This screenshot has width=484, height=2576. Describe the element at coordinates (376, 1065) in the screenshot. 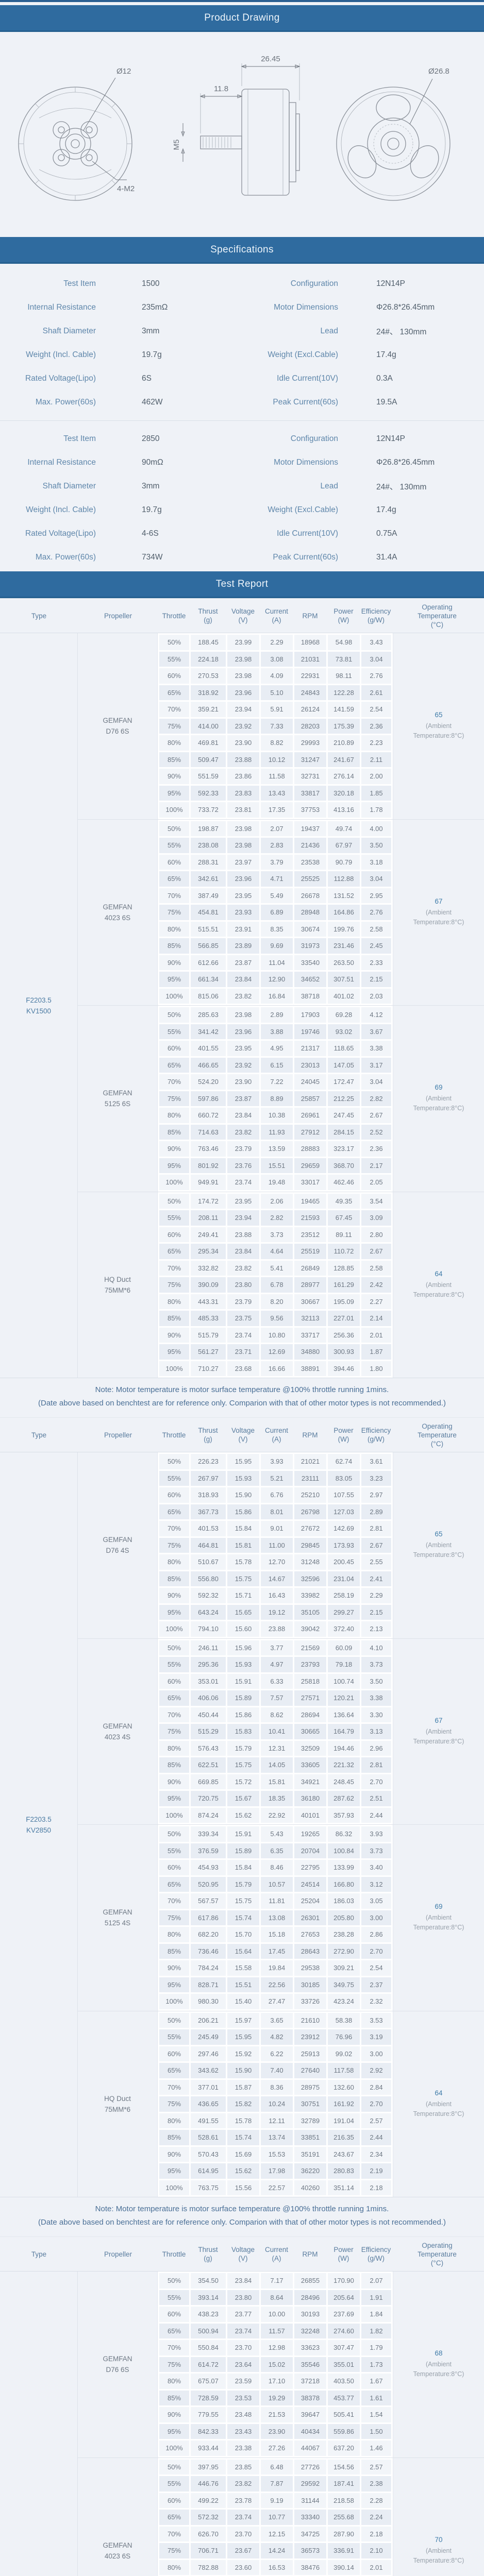

I see `data-cell: 3.17` at that location.